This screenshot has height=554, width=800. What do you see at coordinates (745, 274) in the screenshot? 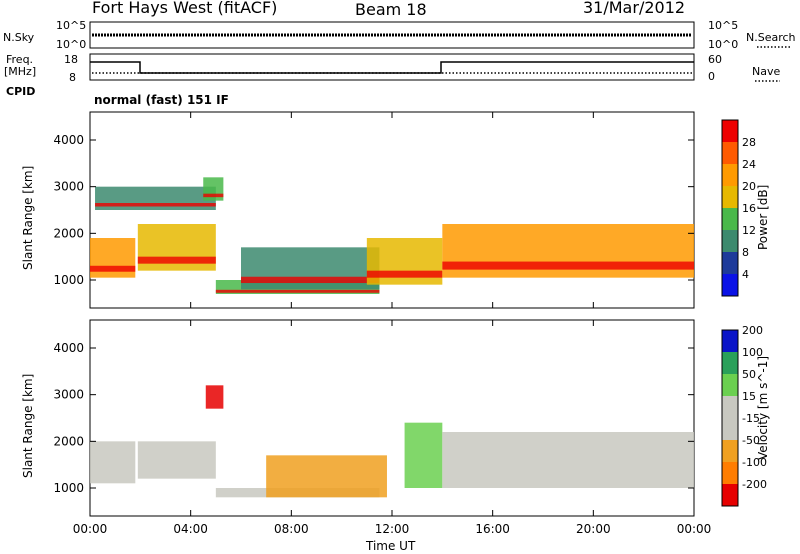
I see `power-colorbar-tick-label: 4` at bounding box center [745, 274].